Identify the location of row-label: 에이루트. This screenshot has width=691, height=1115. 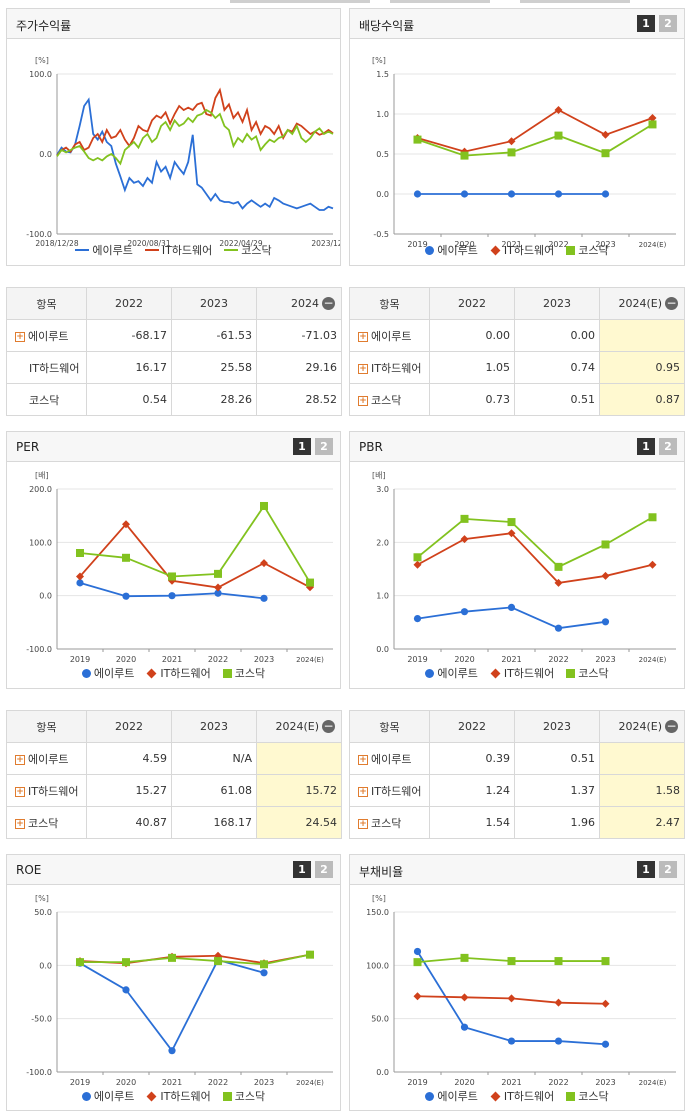
(391, 759).